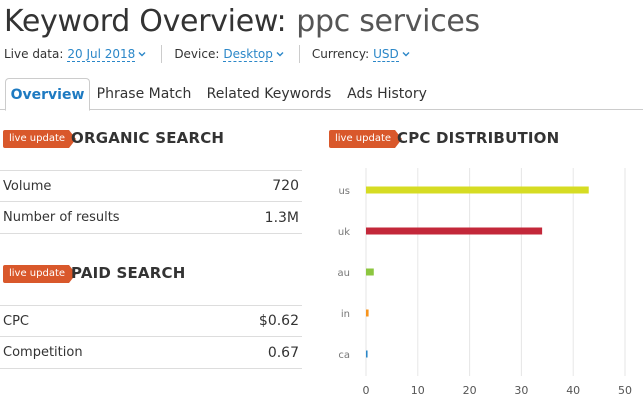 This screenshot has width=643, height=413. Describe the element at coordinates (344, 273) in the screenshot. I see `category-label: au` at that location.